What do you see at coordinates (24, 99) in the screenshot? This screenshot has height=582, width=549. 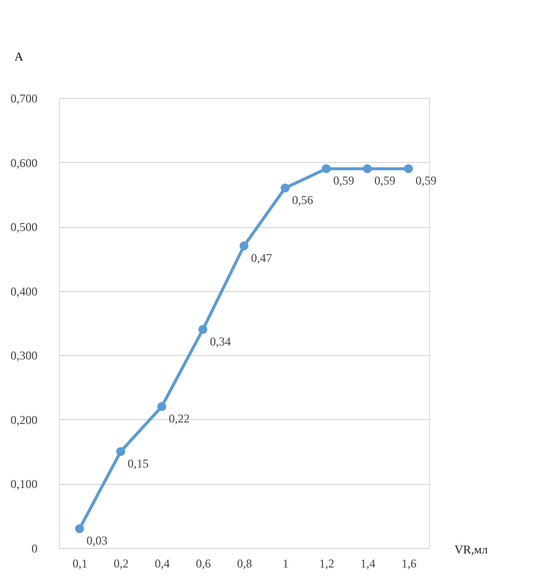 I see `y-tick-label: 0,700` at bounding box center [24, 99].